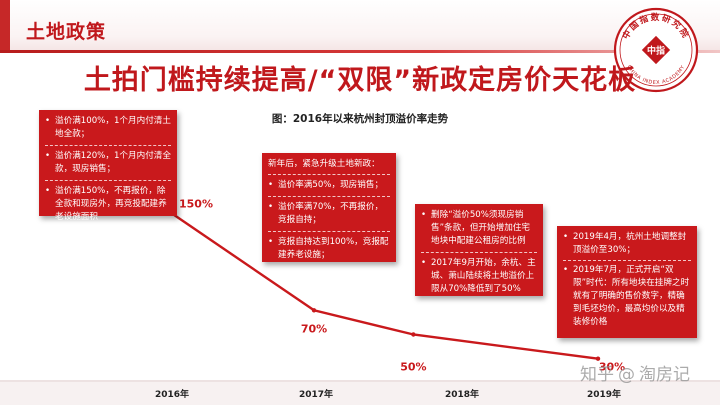  What do you see at coordinates (360, 119) in the screenshot?
I see `chart-title: 图：2016年以来杭州封顶溢价率走势` at bounding box center [360, 119].